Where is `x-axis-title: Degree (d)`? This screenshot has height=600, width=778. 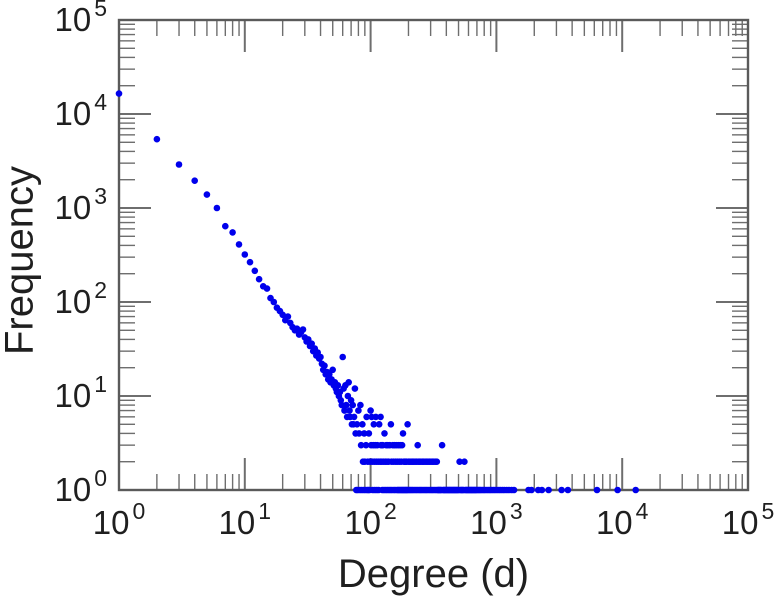 x-axis-title: Degree (d) is located at coordinates (433, 574).